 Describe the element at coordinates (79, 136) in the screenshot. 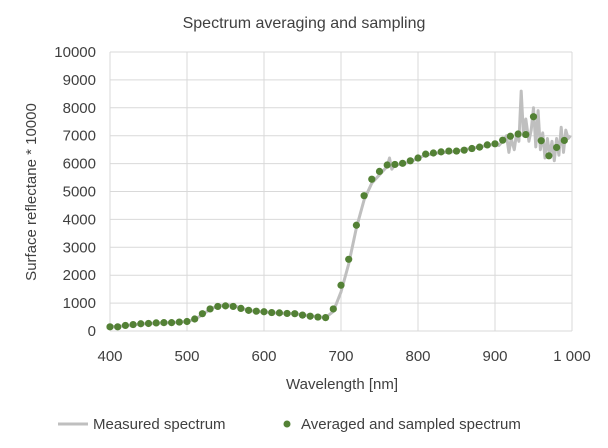

I see `y-tick-label: 7000` at that location.